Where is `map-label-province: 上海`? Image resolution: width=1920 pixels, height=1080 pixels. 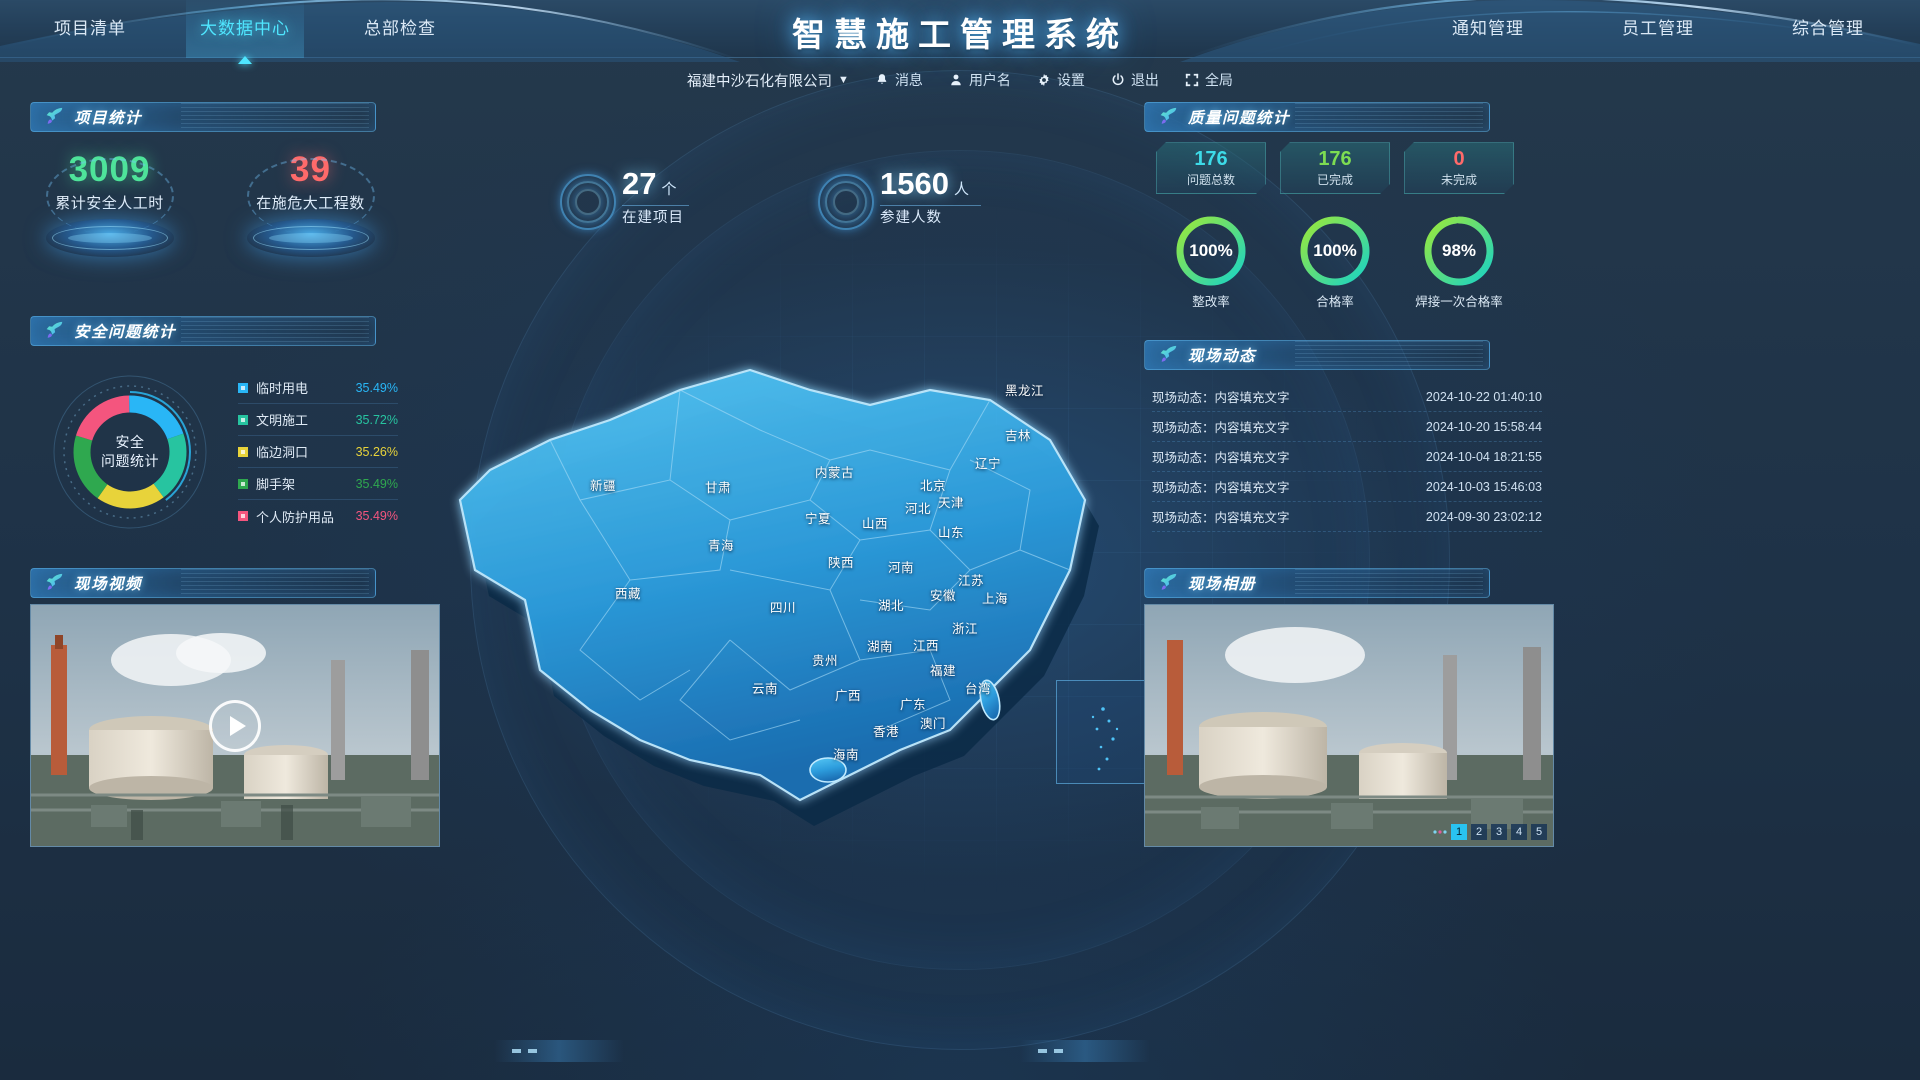 map-label-province: 上海 is located at coordinates (995, 599).